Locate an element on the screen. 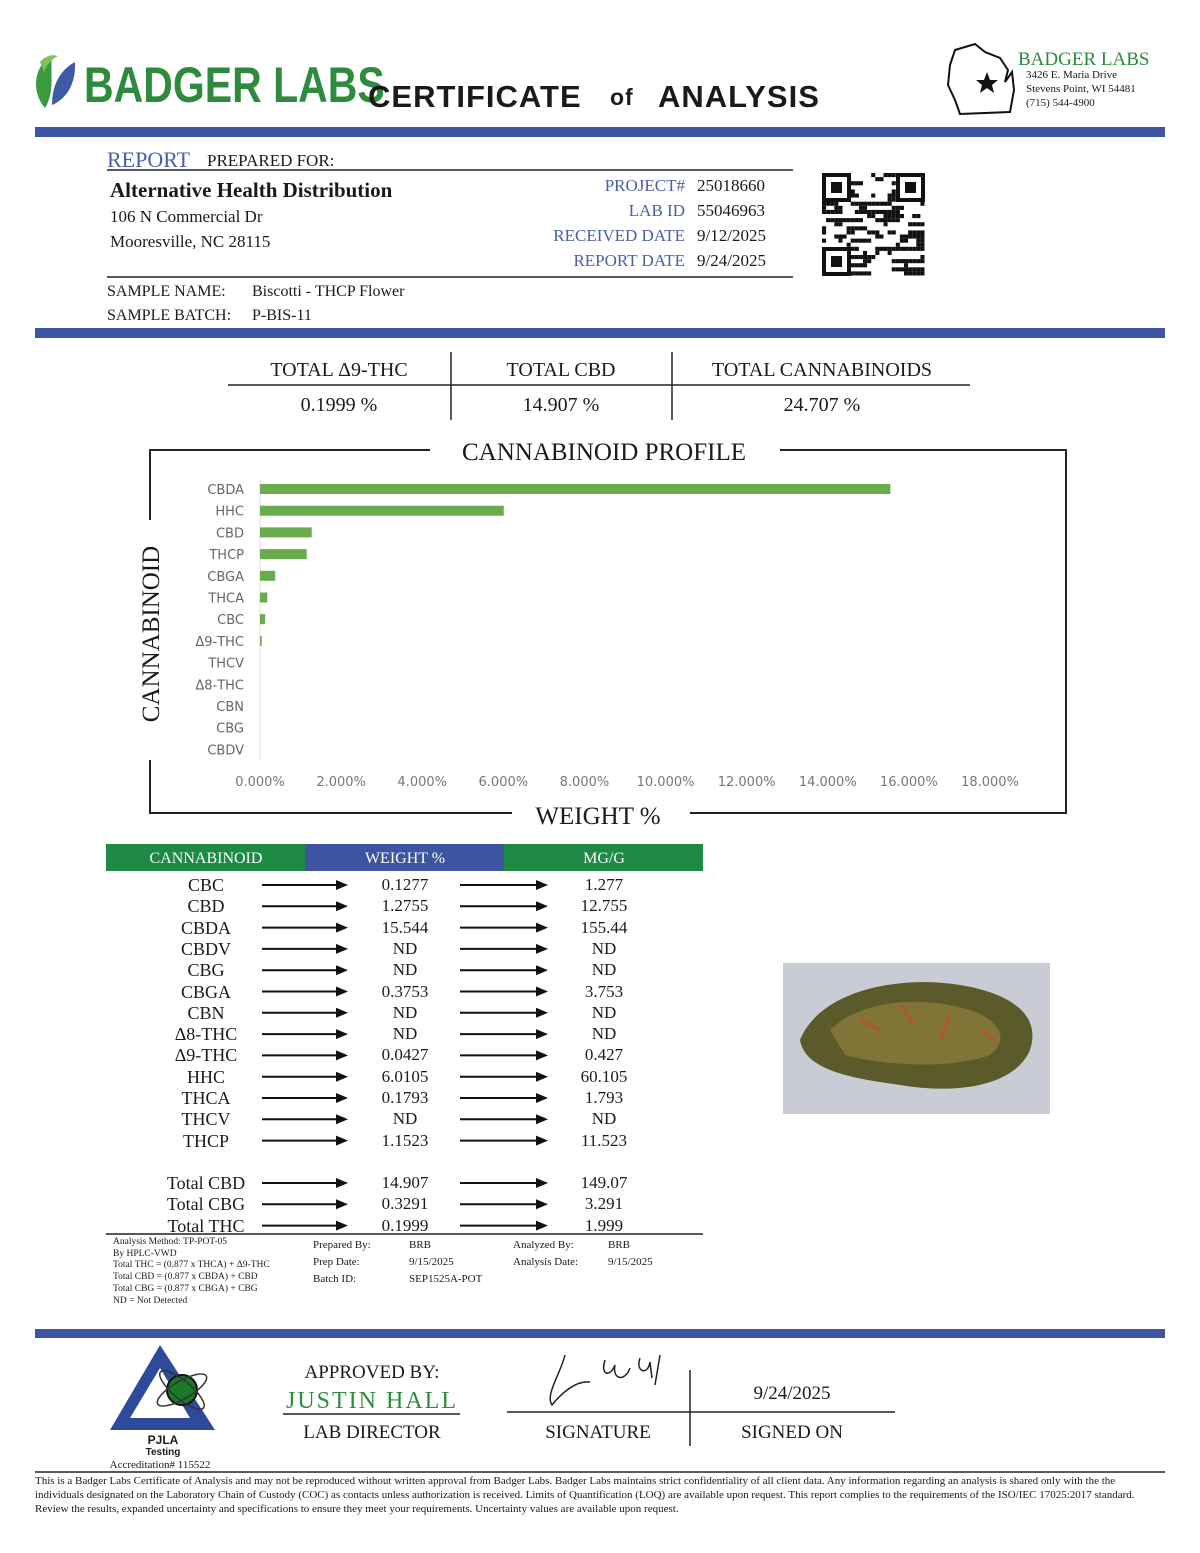 The height and width of the screenshot is (1553, 1200). mg-per-g: 0.427 is located at coordinates (604, 1055).